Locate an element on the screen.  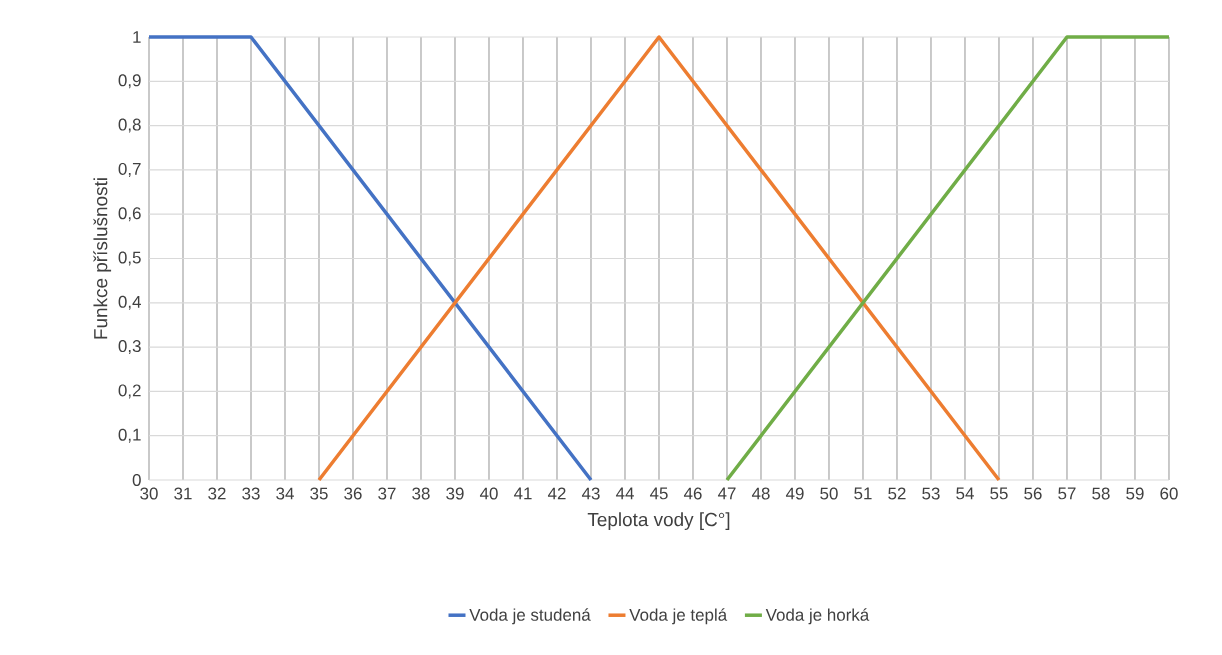
y-tick-label: 0,3 is located at coordinates (129, 347).